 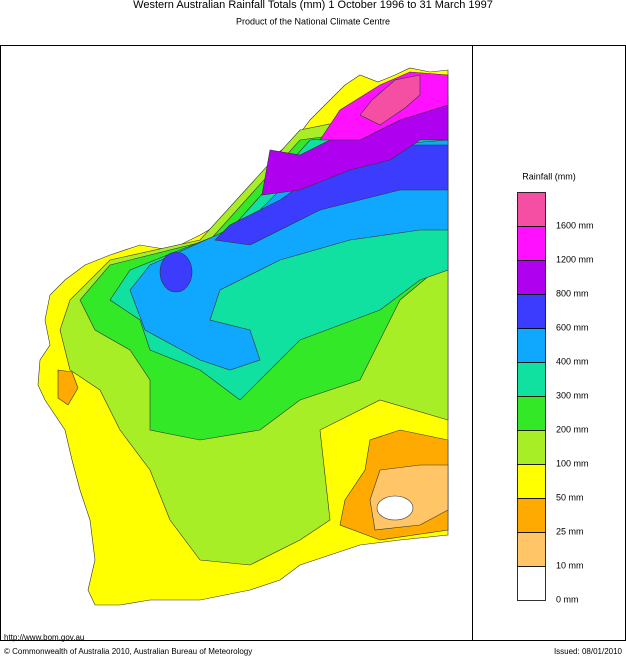 I want to click on legend-label: 100 mm, so click(x=572, y=463).